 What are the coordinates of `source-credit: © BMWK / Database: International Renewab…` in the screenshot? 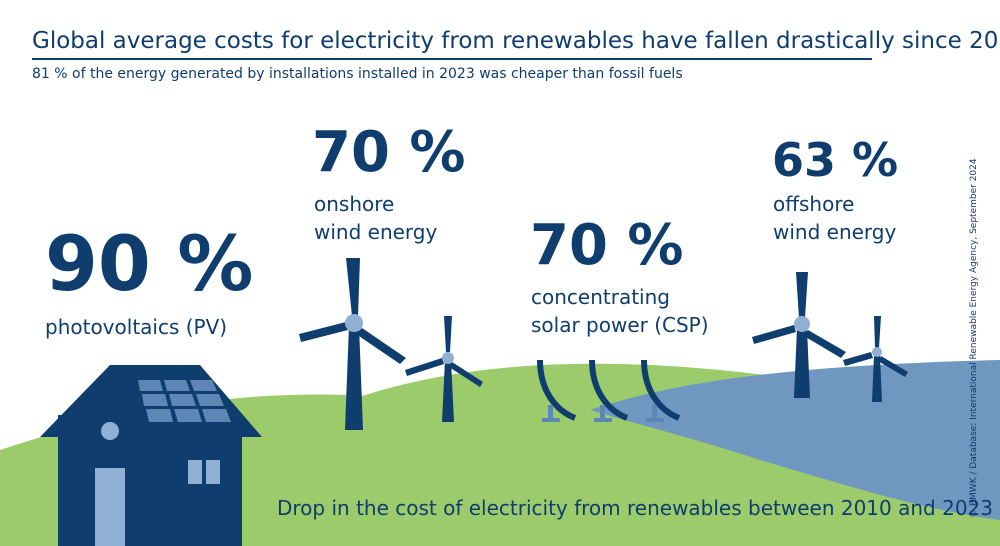 It's located at (974, 338).